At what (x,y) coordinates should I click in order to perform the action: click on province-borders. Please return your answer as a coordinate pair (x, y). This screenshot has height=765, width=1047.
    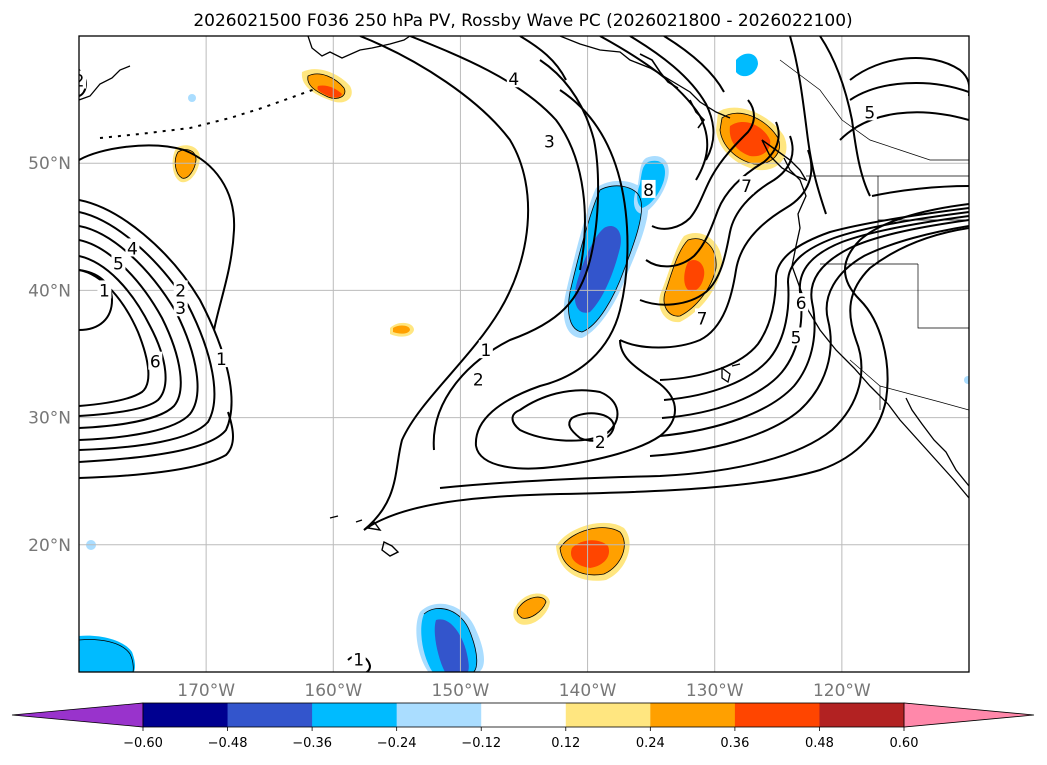
    Looking at the image, I should click on (874, 110).